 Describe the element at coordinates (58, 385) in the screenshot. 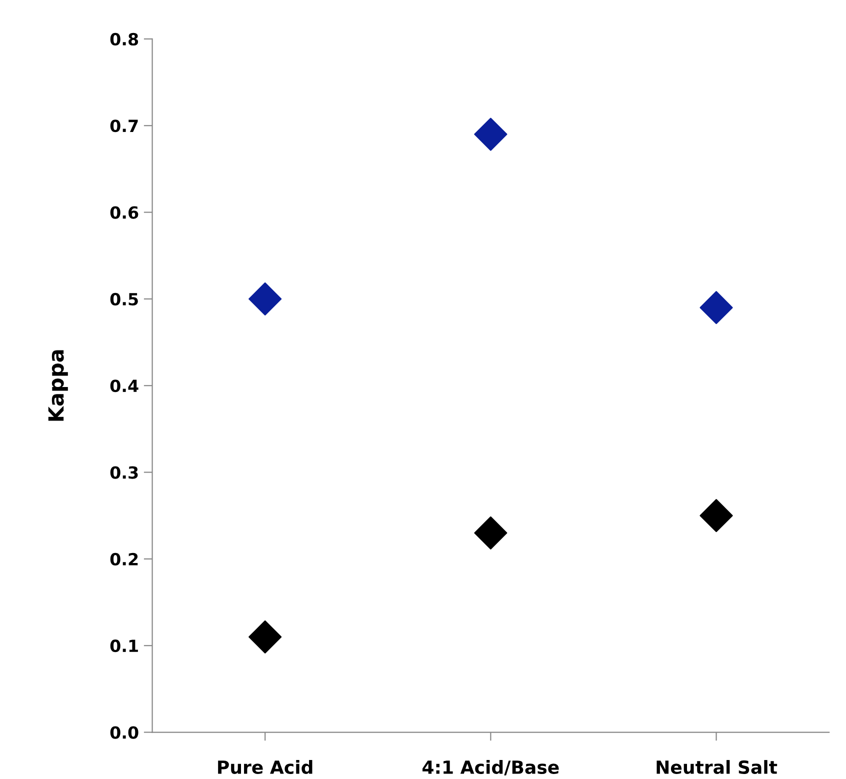

I see `y-axis-title: Kappa` at that location.